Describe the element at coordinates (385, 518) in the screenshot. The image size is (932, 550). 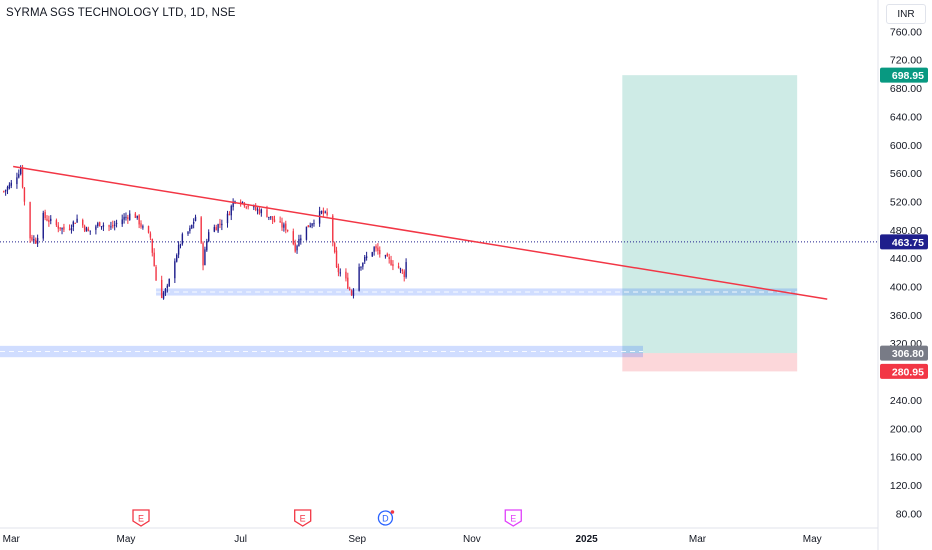
I see `dividend-event-marker` at that location.